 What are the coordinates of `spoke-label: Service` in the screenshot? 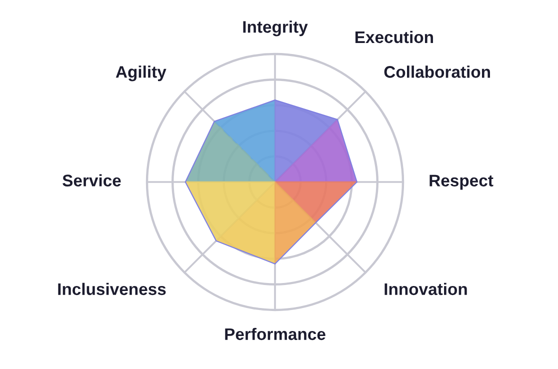 It's located at (91, 180).